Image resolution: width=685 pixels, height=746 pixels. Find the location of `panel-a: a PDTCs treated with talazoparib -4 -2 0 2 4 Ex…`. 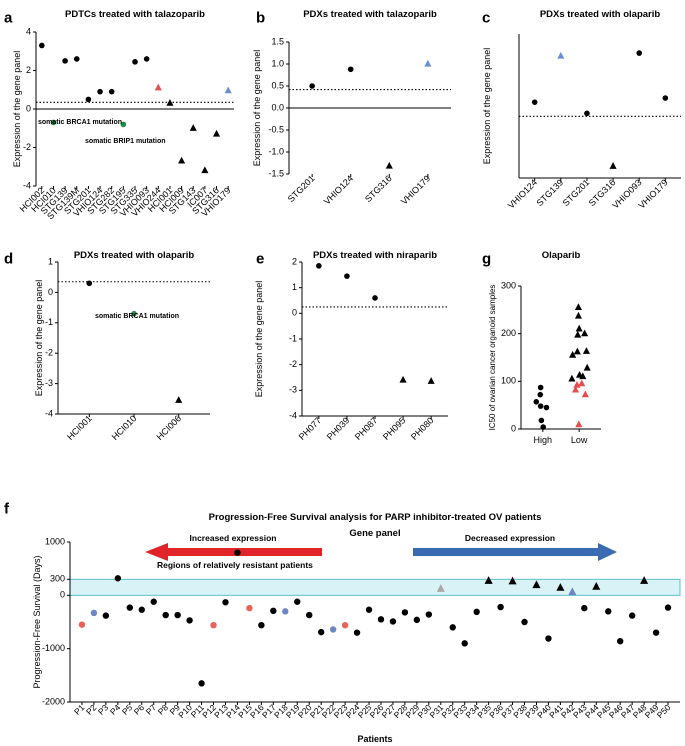

panel-a: a PDTCs treated with talazoparib -4 -2 0 2 4 Ex… is located at coordinates (119, 115).